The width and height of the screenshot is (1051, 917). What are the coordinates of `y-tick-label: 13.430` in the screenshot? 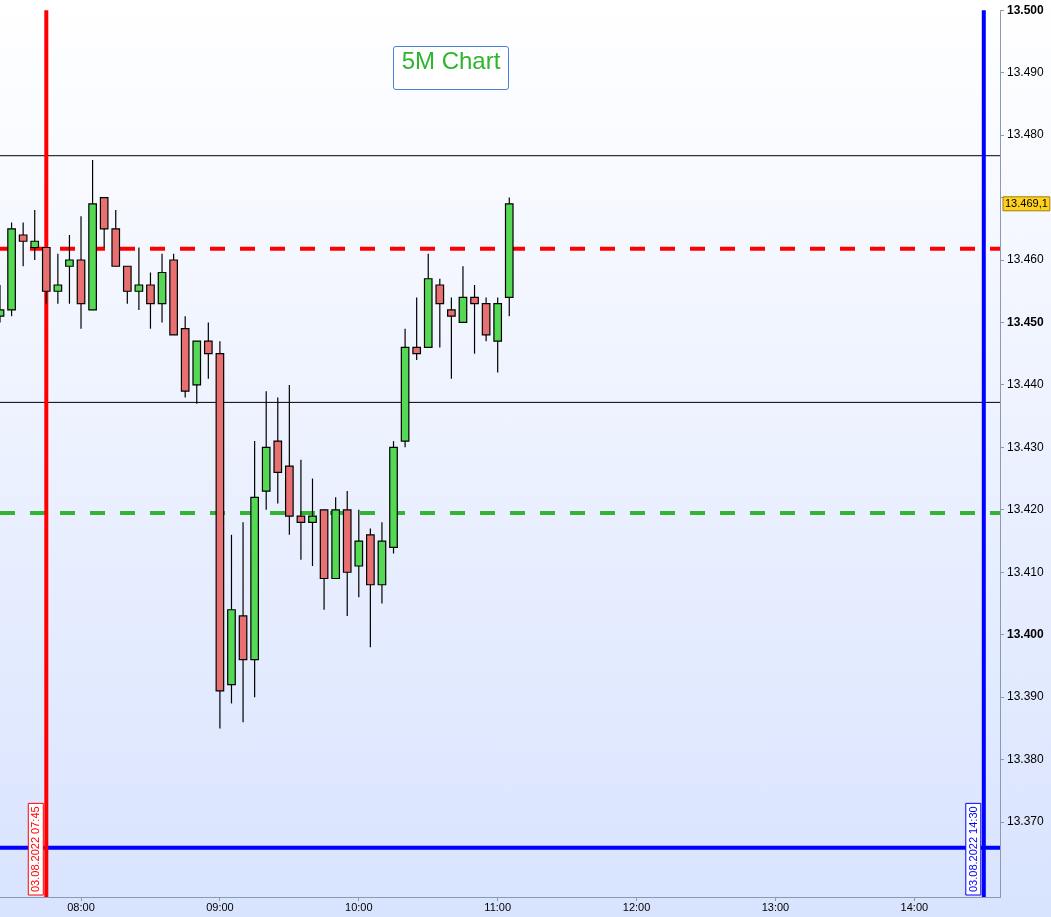 It's located at (1026, 446).